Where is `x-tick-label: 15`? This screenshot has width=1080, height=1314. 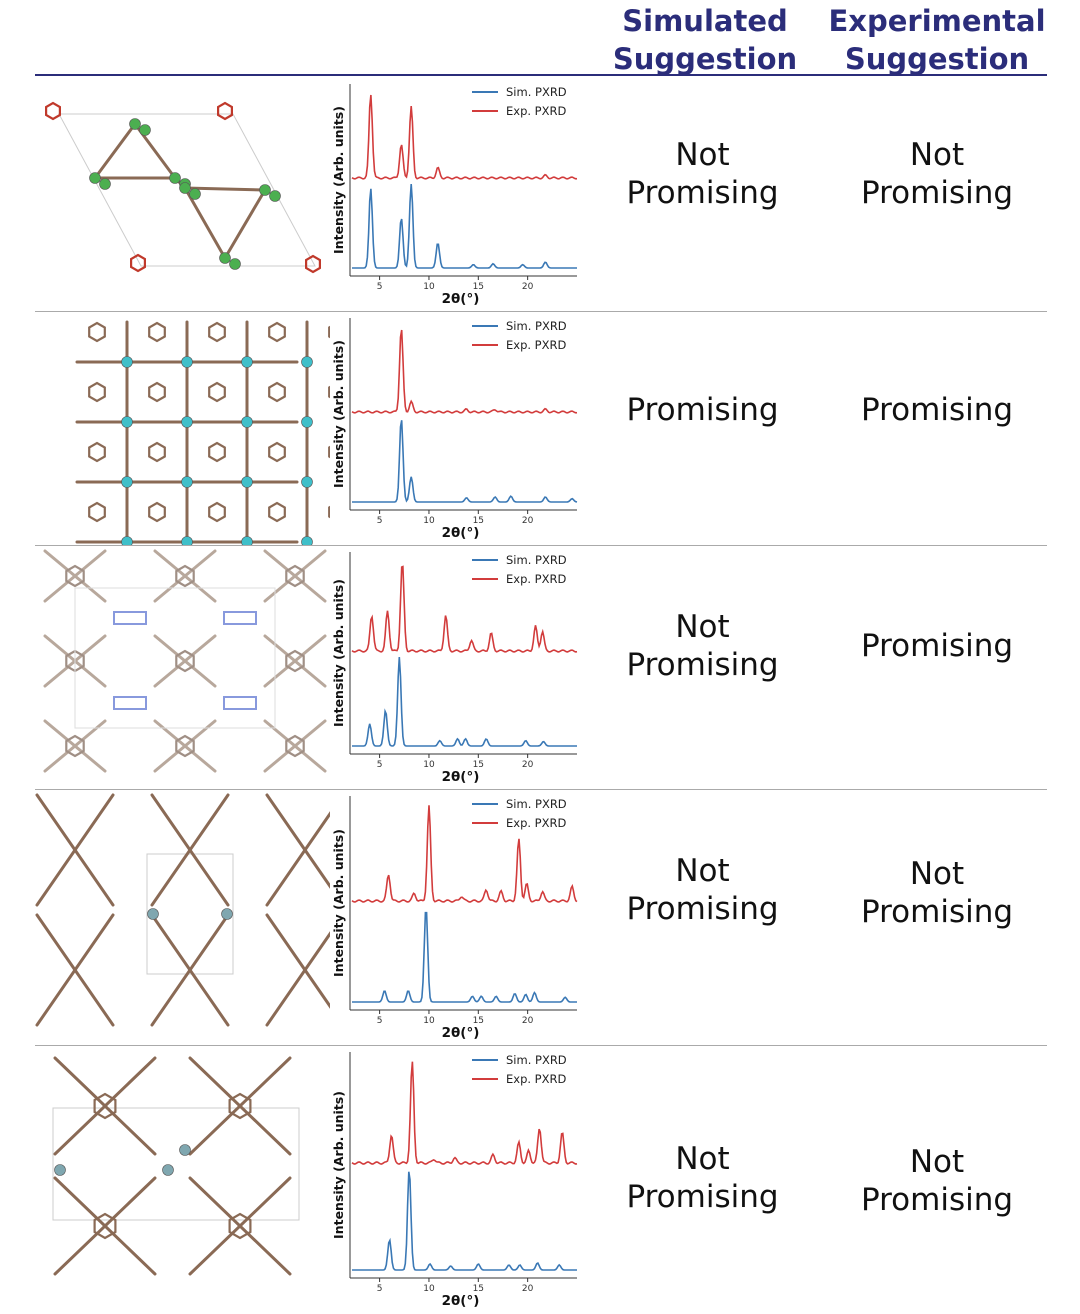 x-tick-label: 15 is located at coordinates (478, 521).